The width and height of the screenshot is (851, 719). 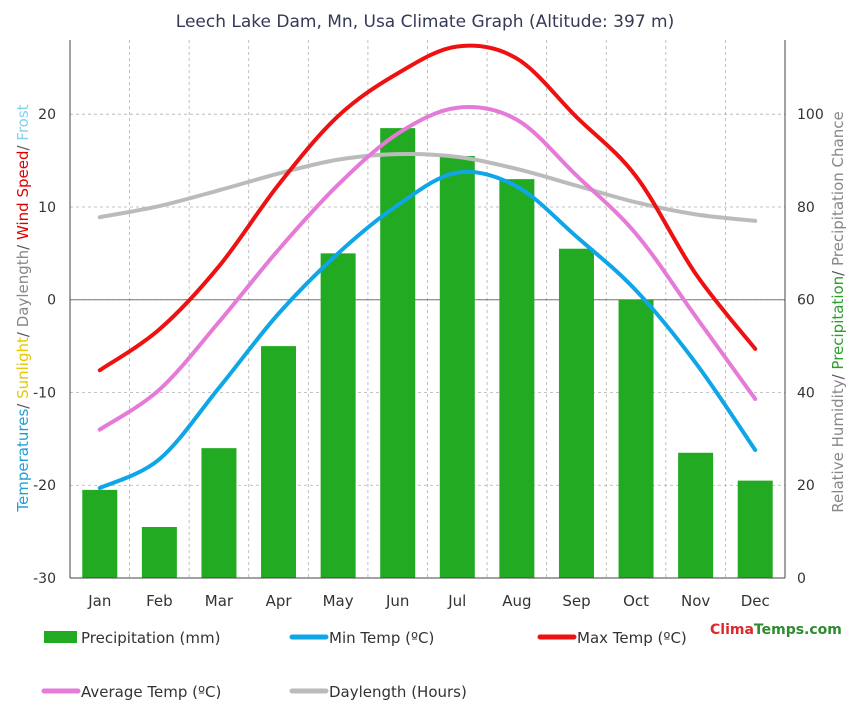 I want to click on left-tick-label: 20, so click(x=47, y=115).